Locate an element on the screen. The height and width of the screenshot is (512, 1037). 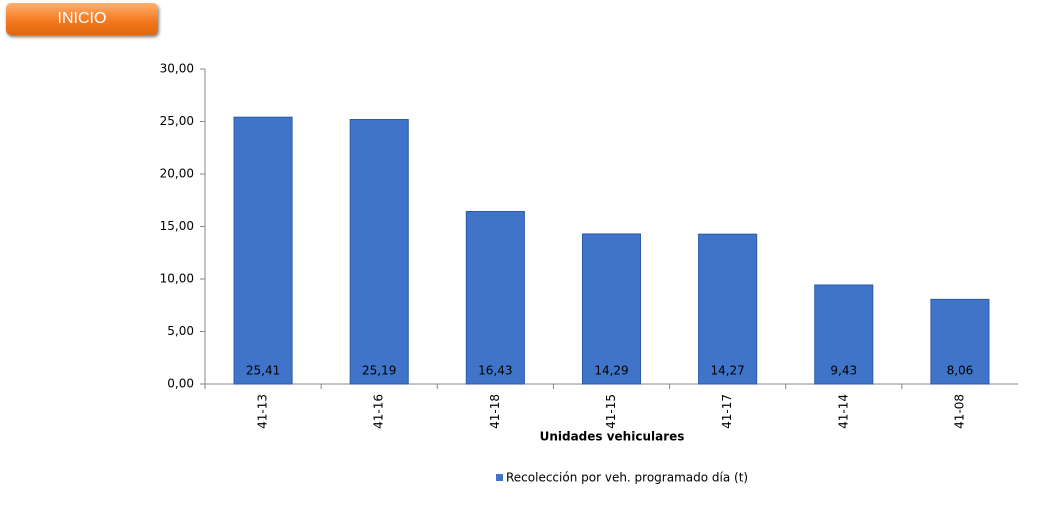
x-axis-title: Unidades vehiculares is located at coordinates (612, 437).